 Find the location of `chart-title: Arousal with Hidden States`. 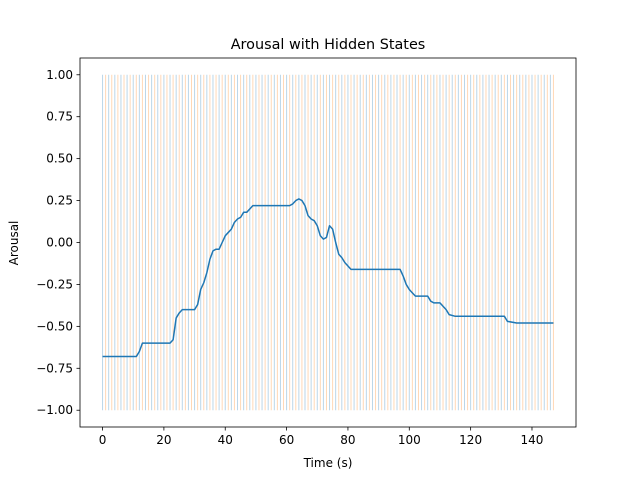

chart-title: Arousal with Hidden States is located at coordinates (328, 45).